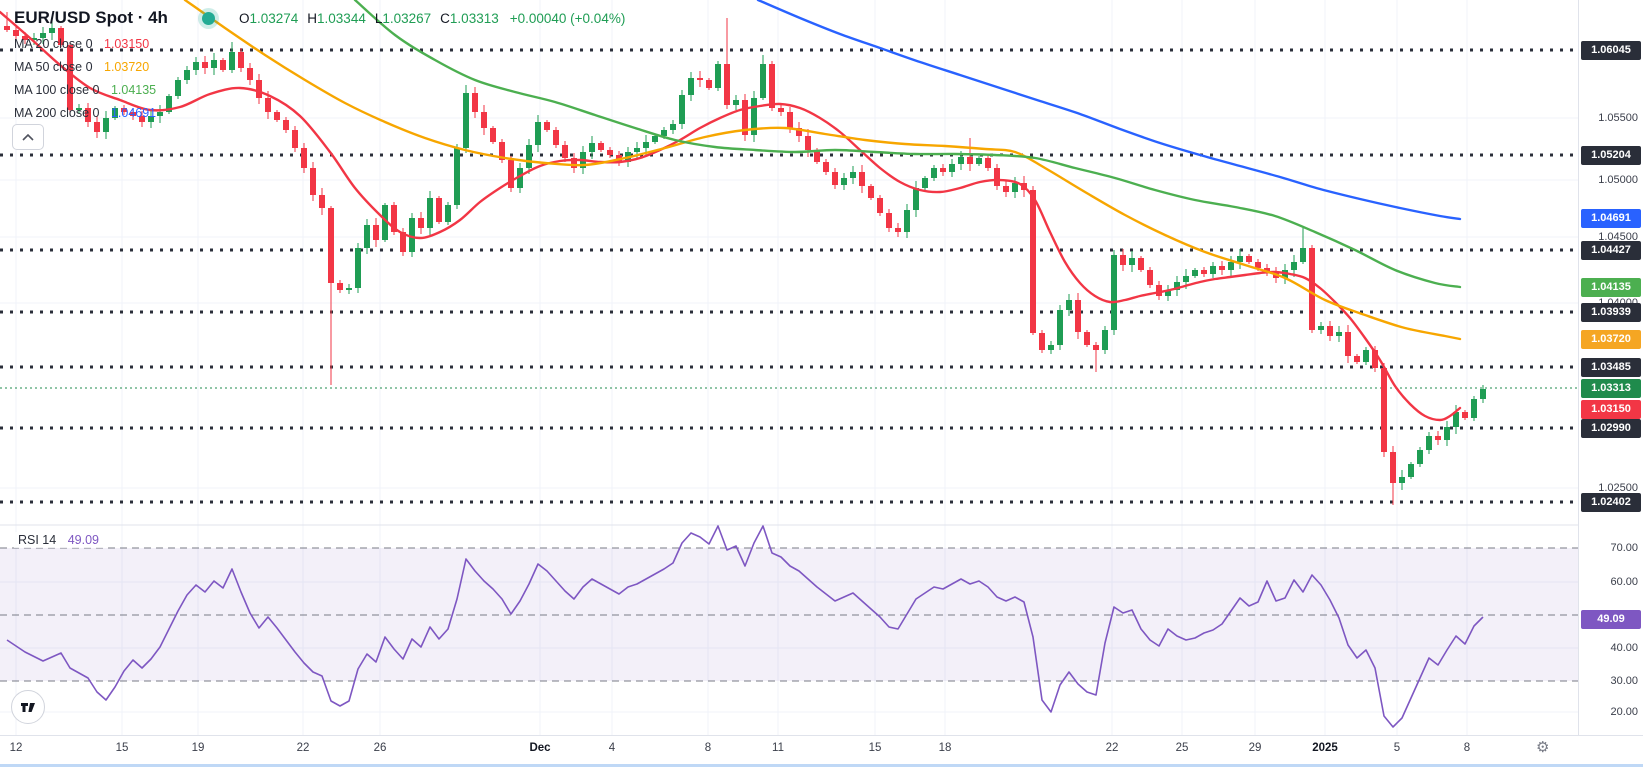  What do you see at coordinates (1611, 155) in the screenshot?
I see `price-label-1.05204: 1.05204` at bounding box center [1611, 155].